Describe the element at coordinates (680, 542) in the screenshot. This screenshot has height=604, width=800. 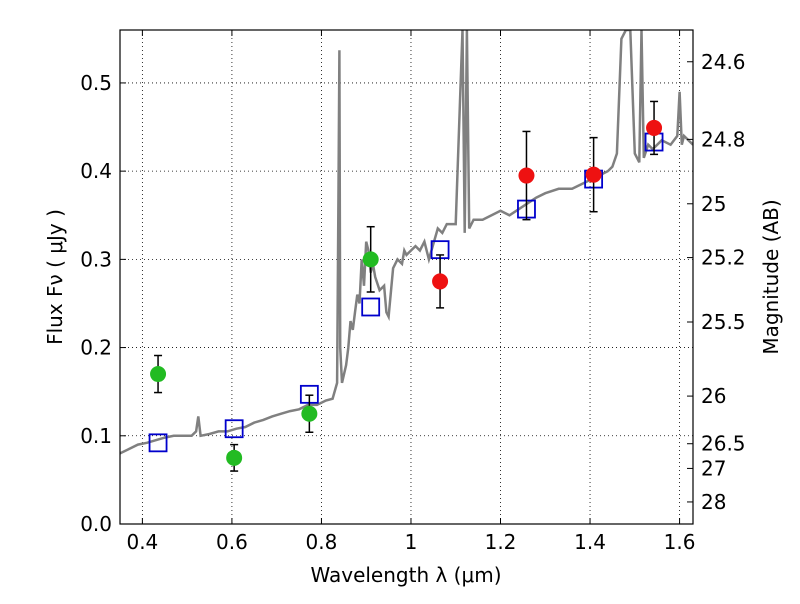
I see `x-tick-label: 1.6` at that location.